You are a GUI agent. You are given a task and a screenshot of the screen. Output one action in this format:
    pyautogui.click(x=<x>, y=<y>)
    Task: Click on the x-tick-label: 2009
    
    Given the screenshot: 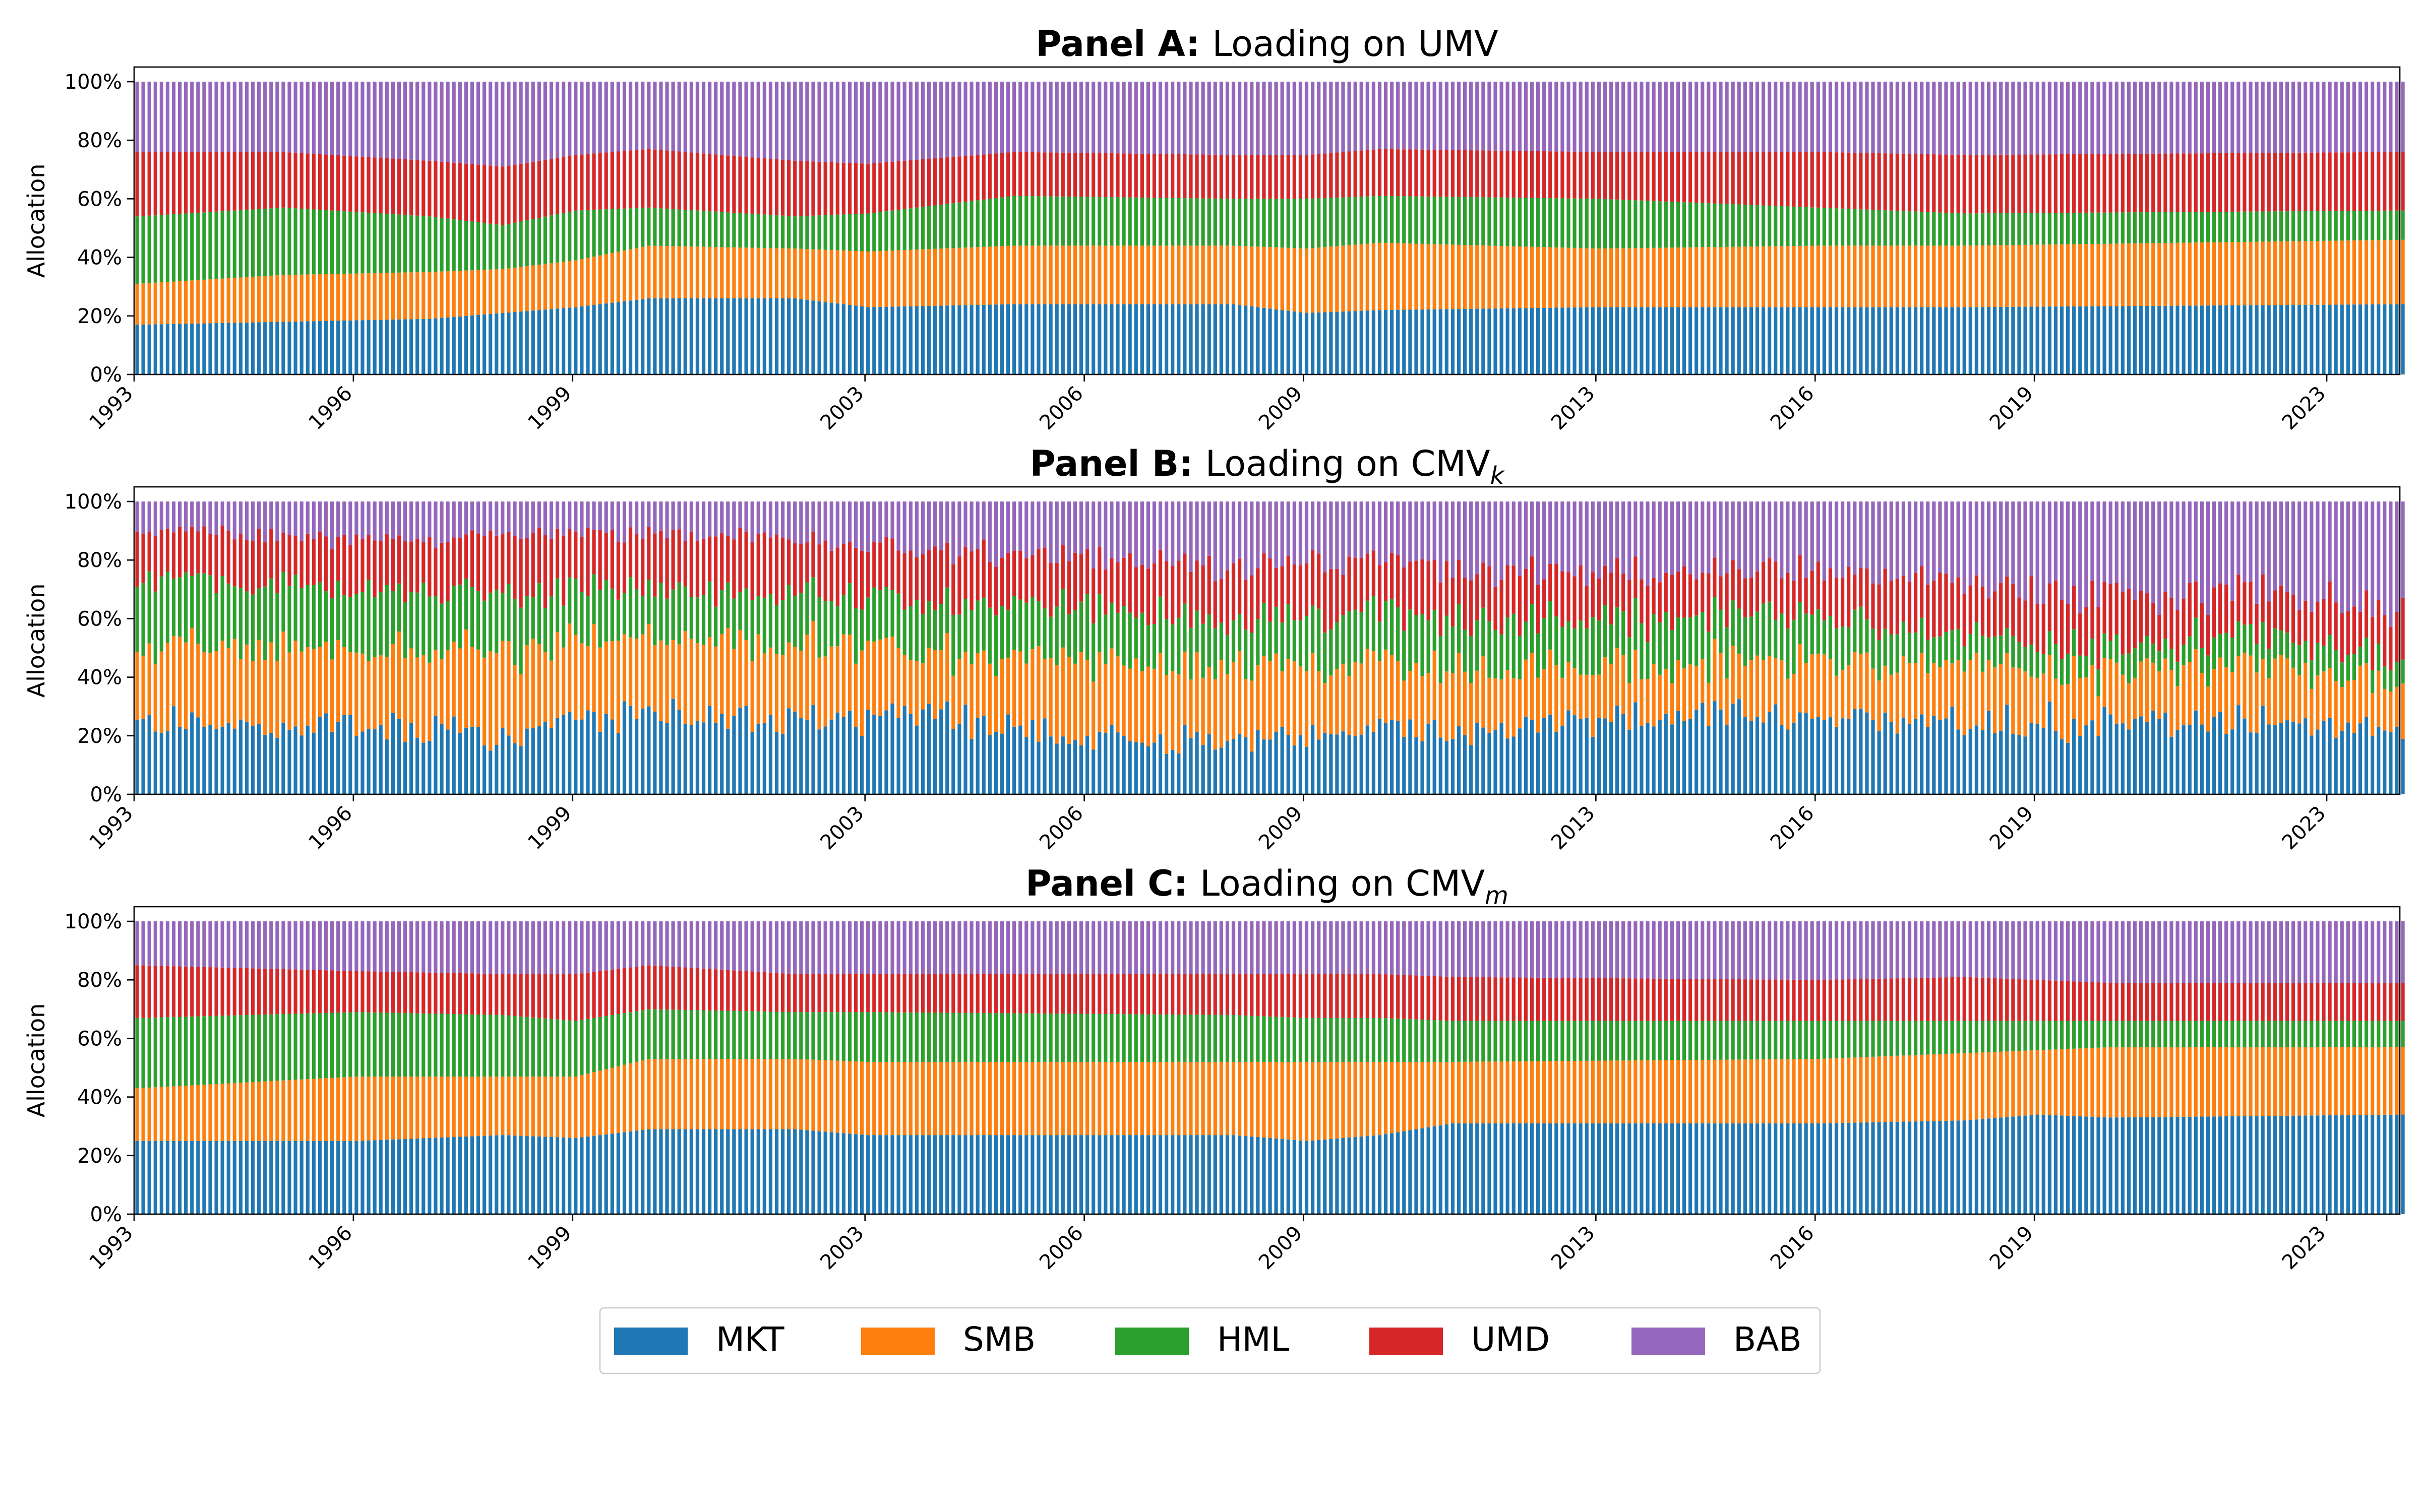 What is the action you would take?
    pyautogui.click(x=1280, y=829)
    